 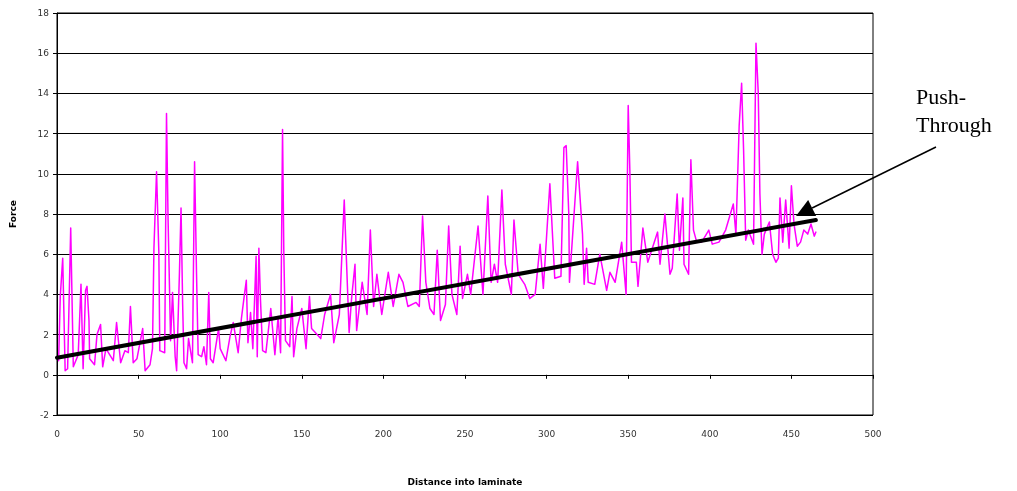 What do you see at coordinates (465, 481) in the screenshot?
I see `x-axis-title: Distance into laminate` at bounding box center [465, 481].